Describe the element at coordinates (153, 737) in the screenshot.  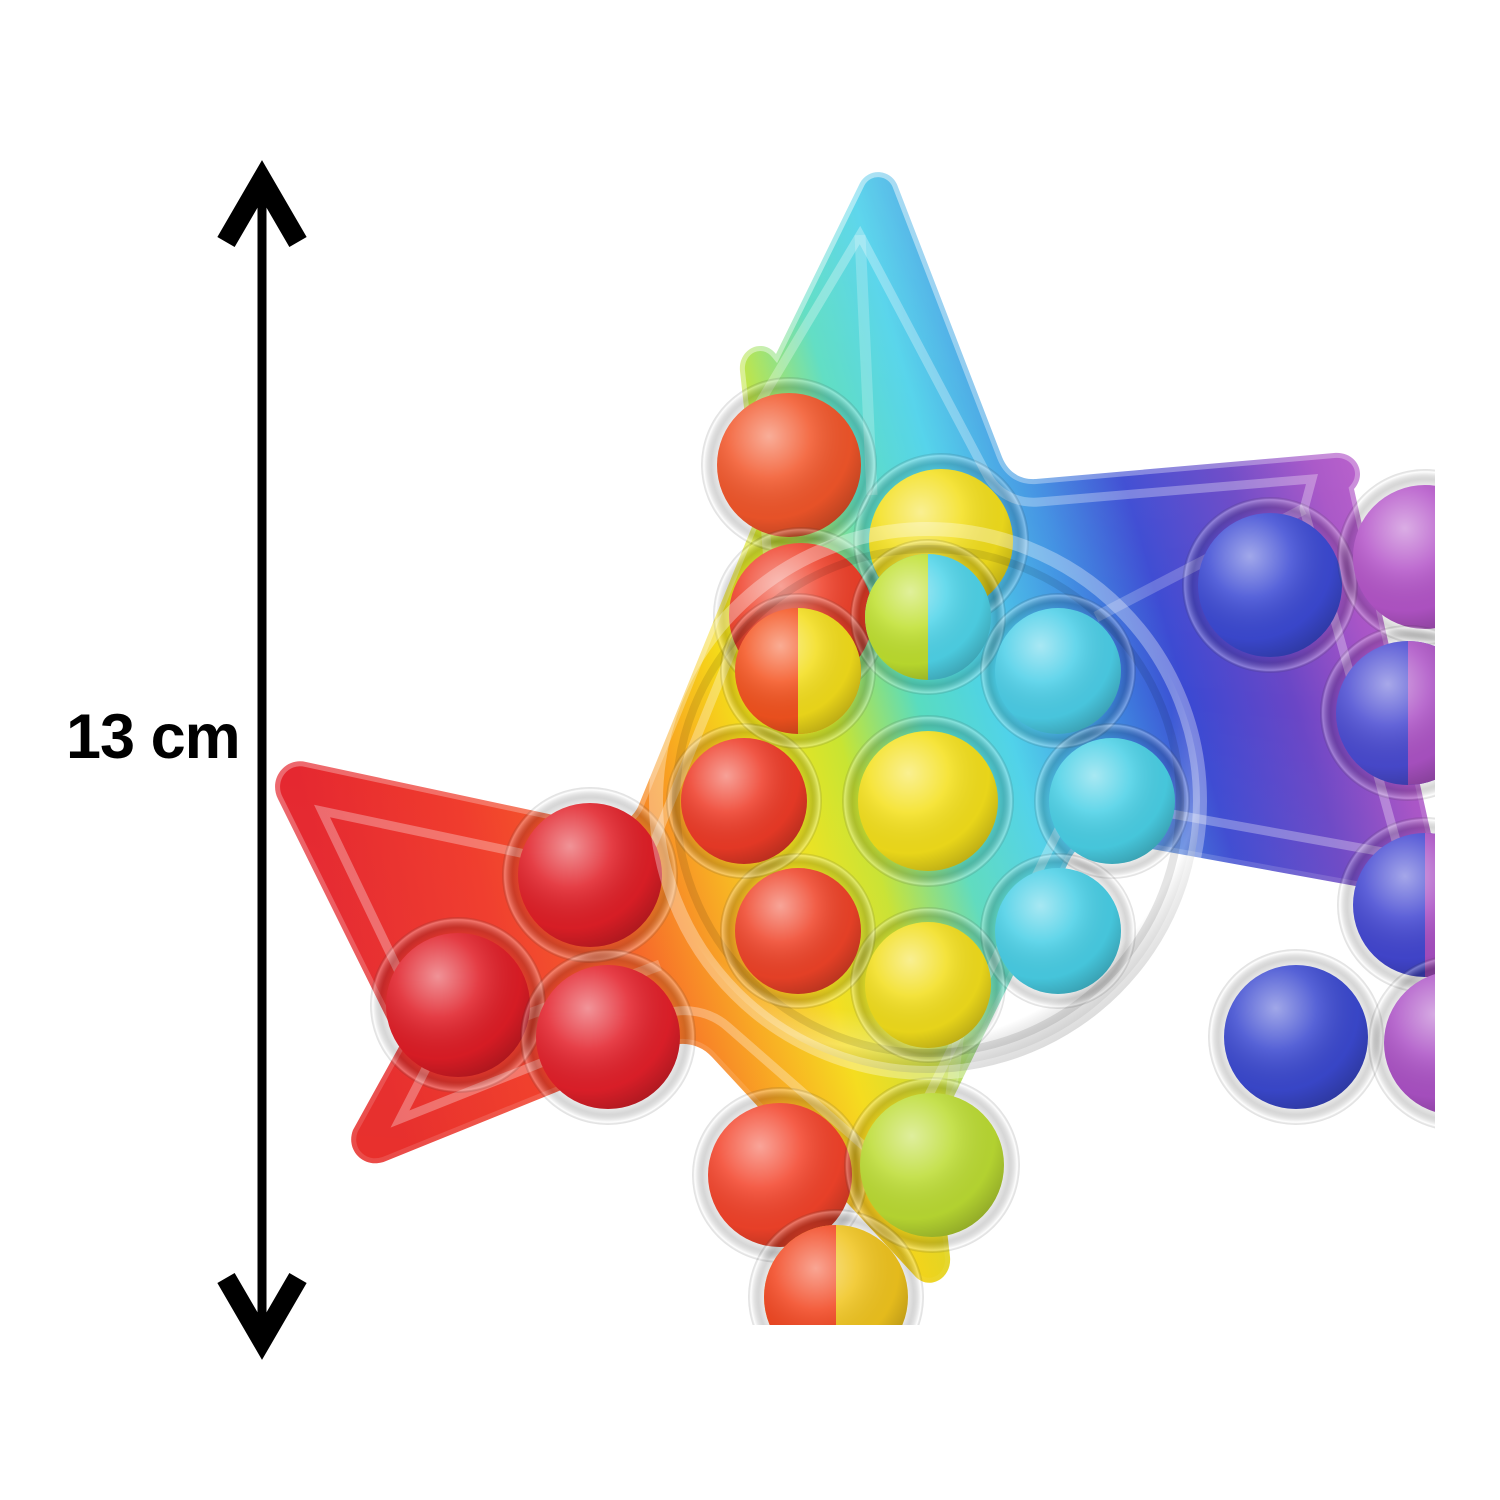
I see `dimension-label: 13 cm` at that location.